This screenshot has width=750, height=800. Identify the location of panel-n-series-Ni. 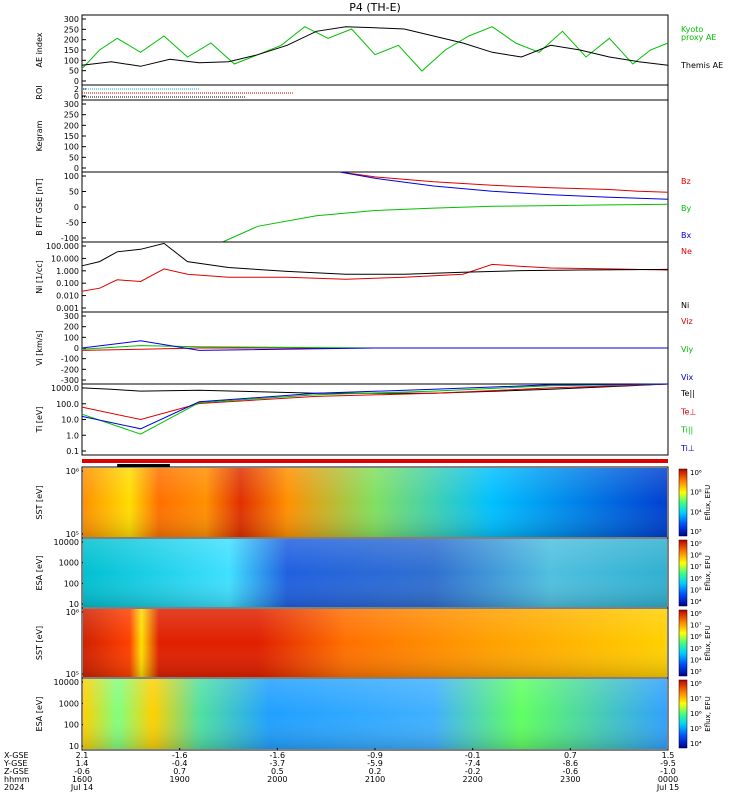
(375, 258).